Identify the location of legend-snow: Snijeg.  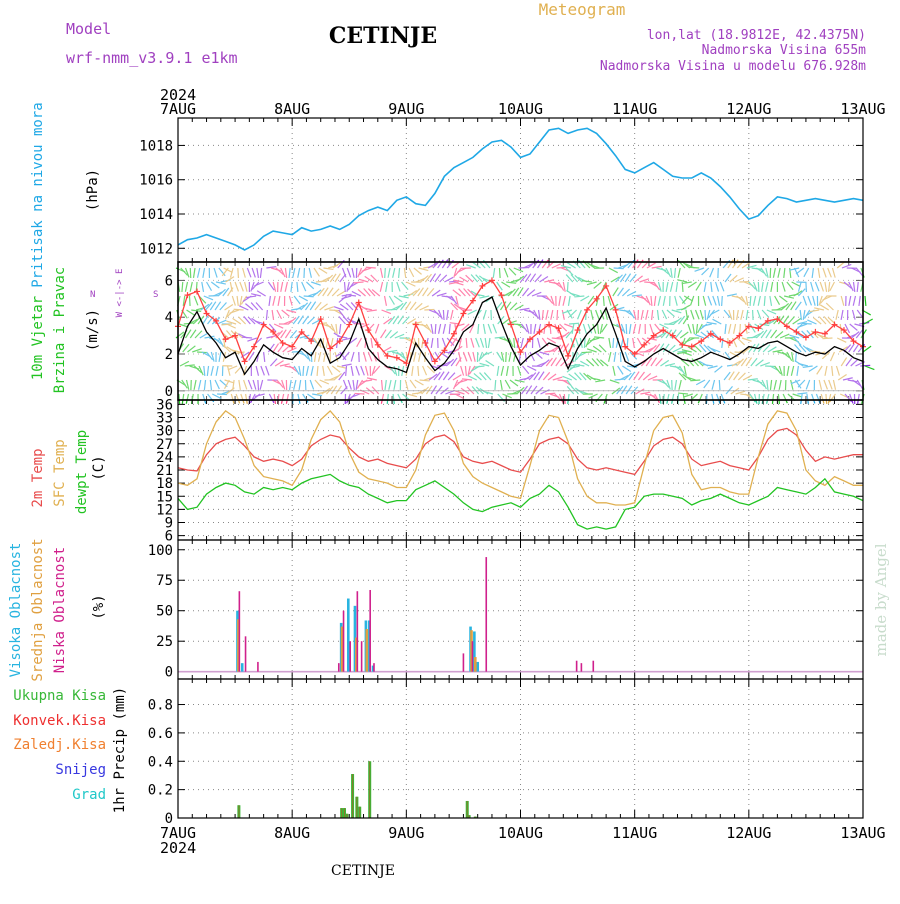
(80, 770).